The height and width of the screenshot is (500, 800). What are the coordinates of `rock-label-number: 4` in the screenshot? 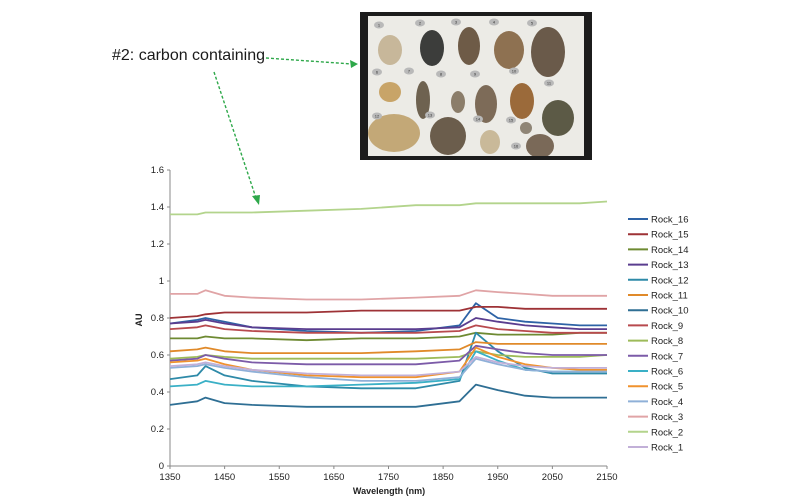 It's located at (494, 22).